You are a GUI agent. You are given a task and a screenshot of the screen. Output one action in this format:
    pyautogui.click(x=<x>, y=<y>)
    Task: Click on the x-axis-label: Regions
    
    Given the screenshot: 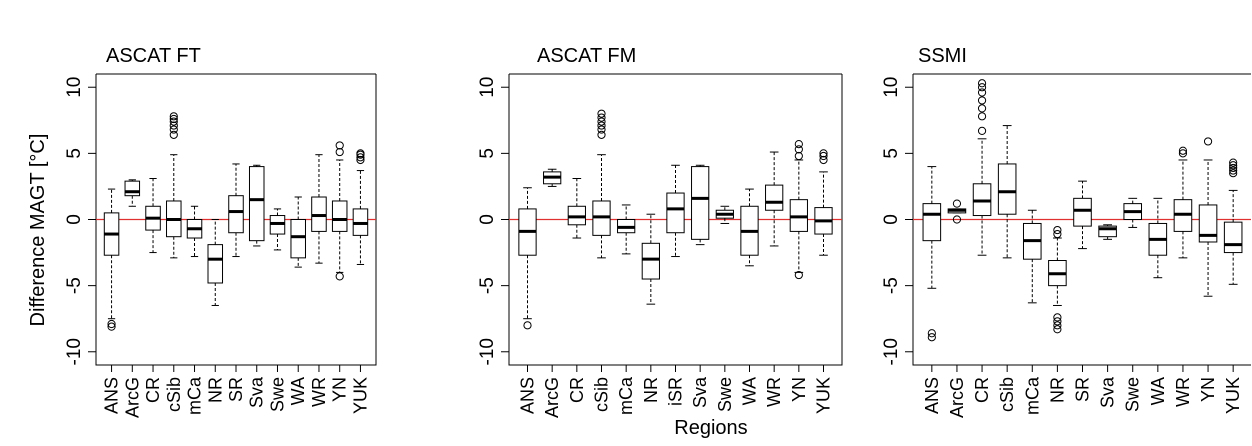 What is the action you would take?
    pyautogui.click(x=710, y=428)
    